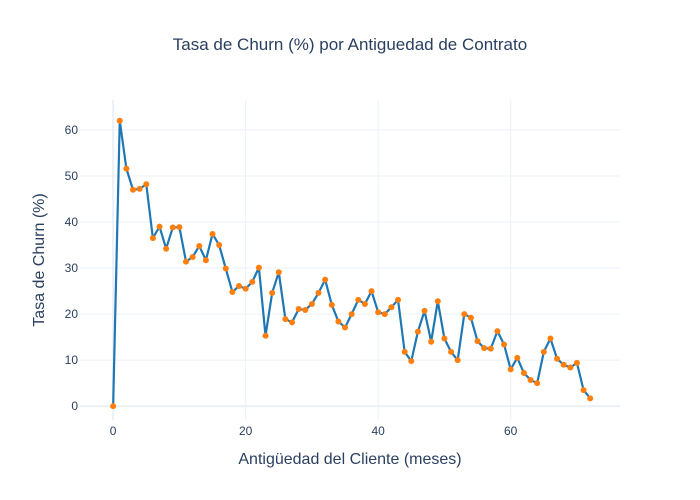 This screenshot has height=500, width=700. I want to click on y-tick-label: 40, so click(72, 222).